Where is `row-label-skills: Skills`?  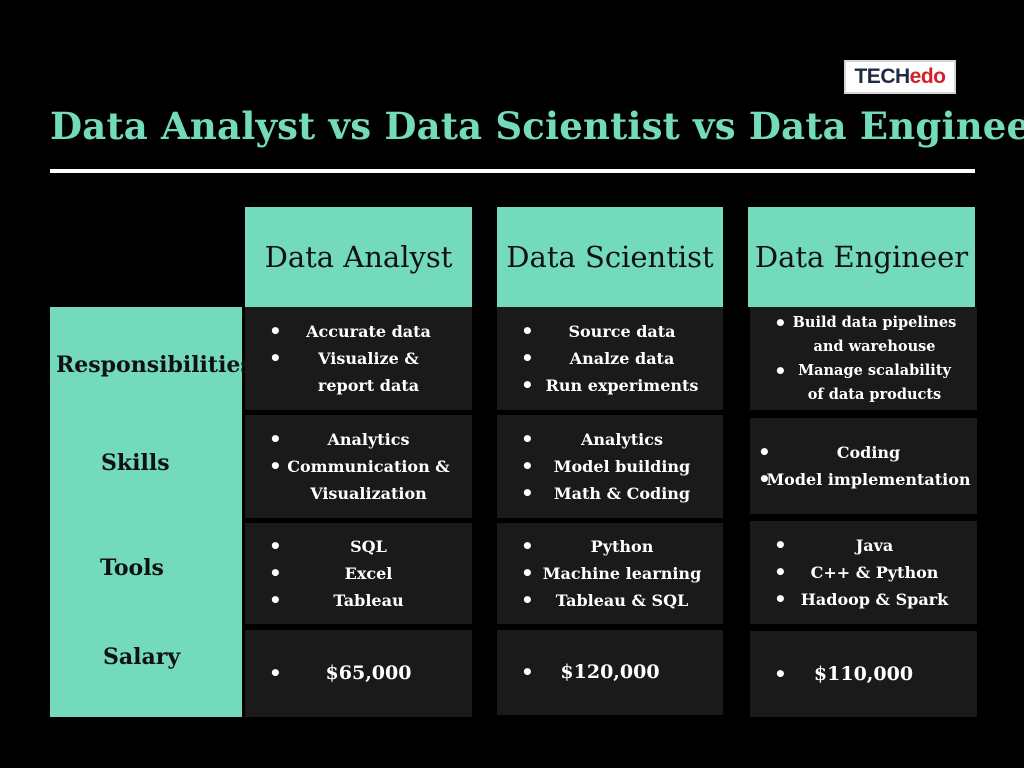 row-label-skills: Skills is located at coordinates (135, 463).